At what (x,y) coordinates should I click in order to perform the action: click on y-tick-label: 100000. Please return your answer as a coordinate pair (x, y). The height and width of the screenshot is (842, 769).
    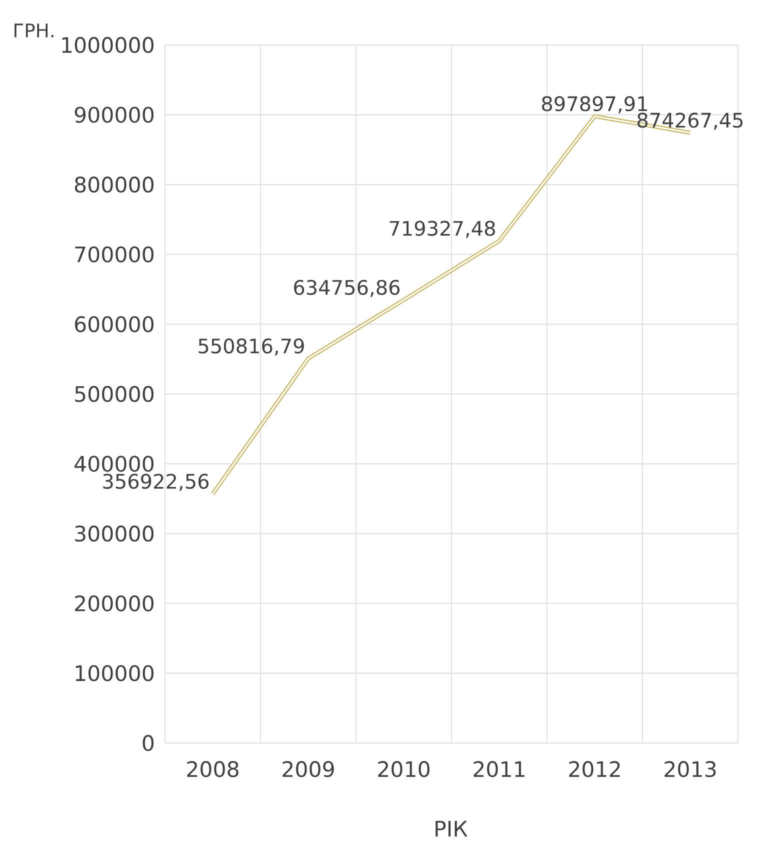
    Looking at the image, I should click on (115, 673).